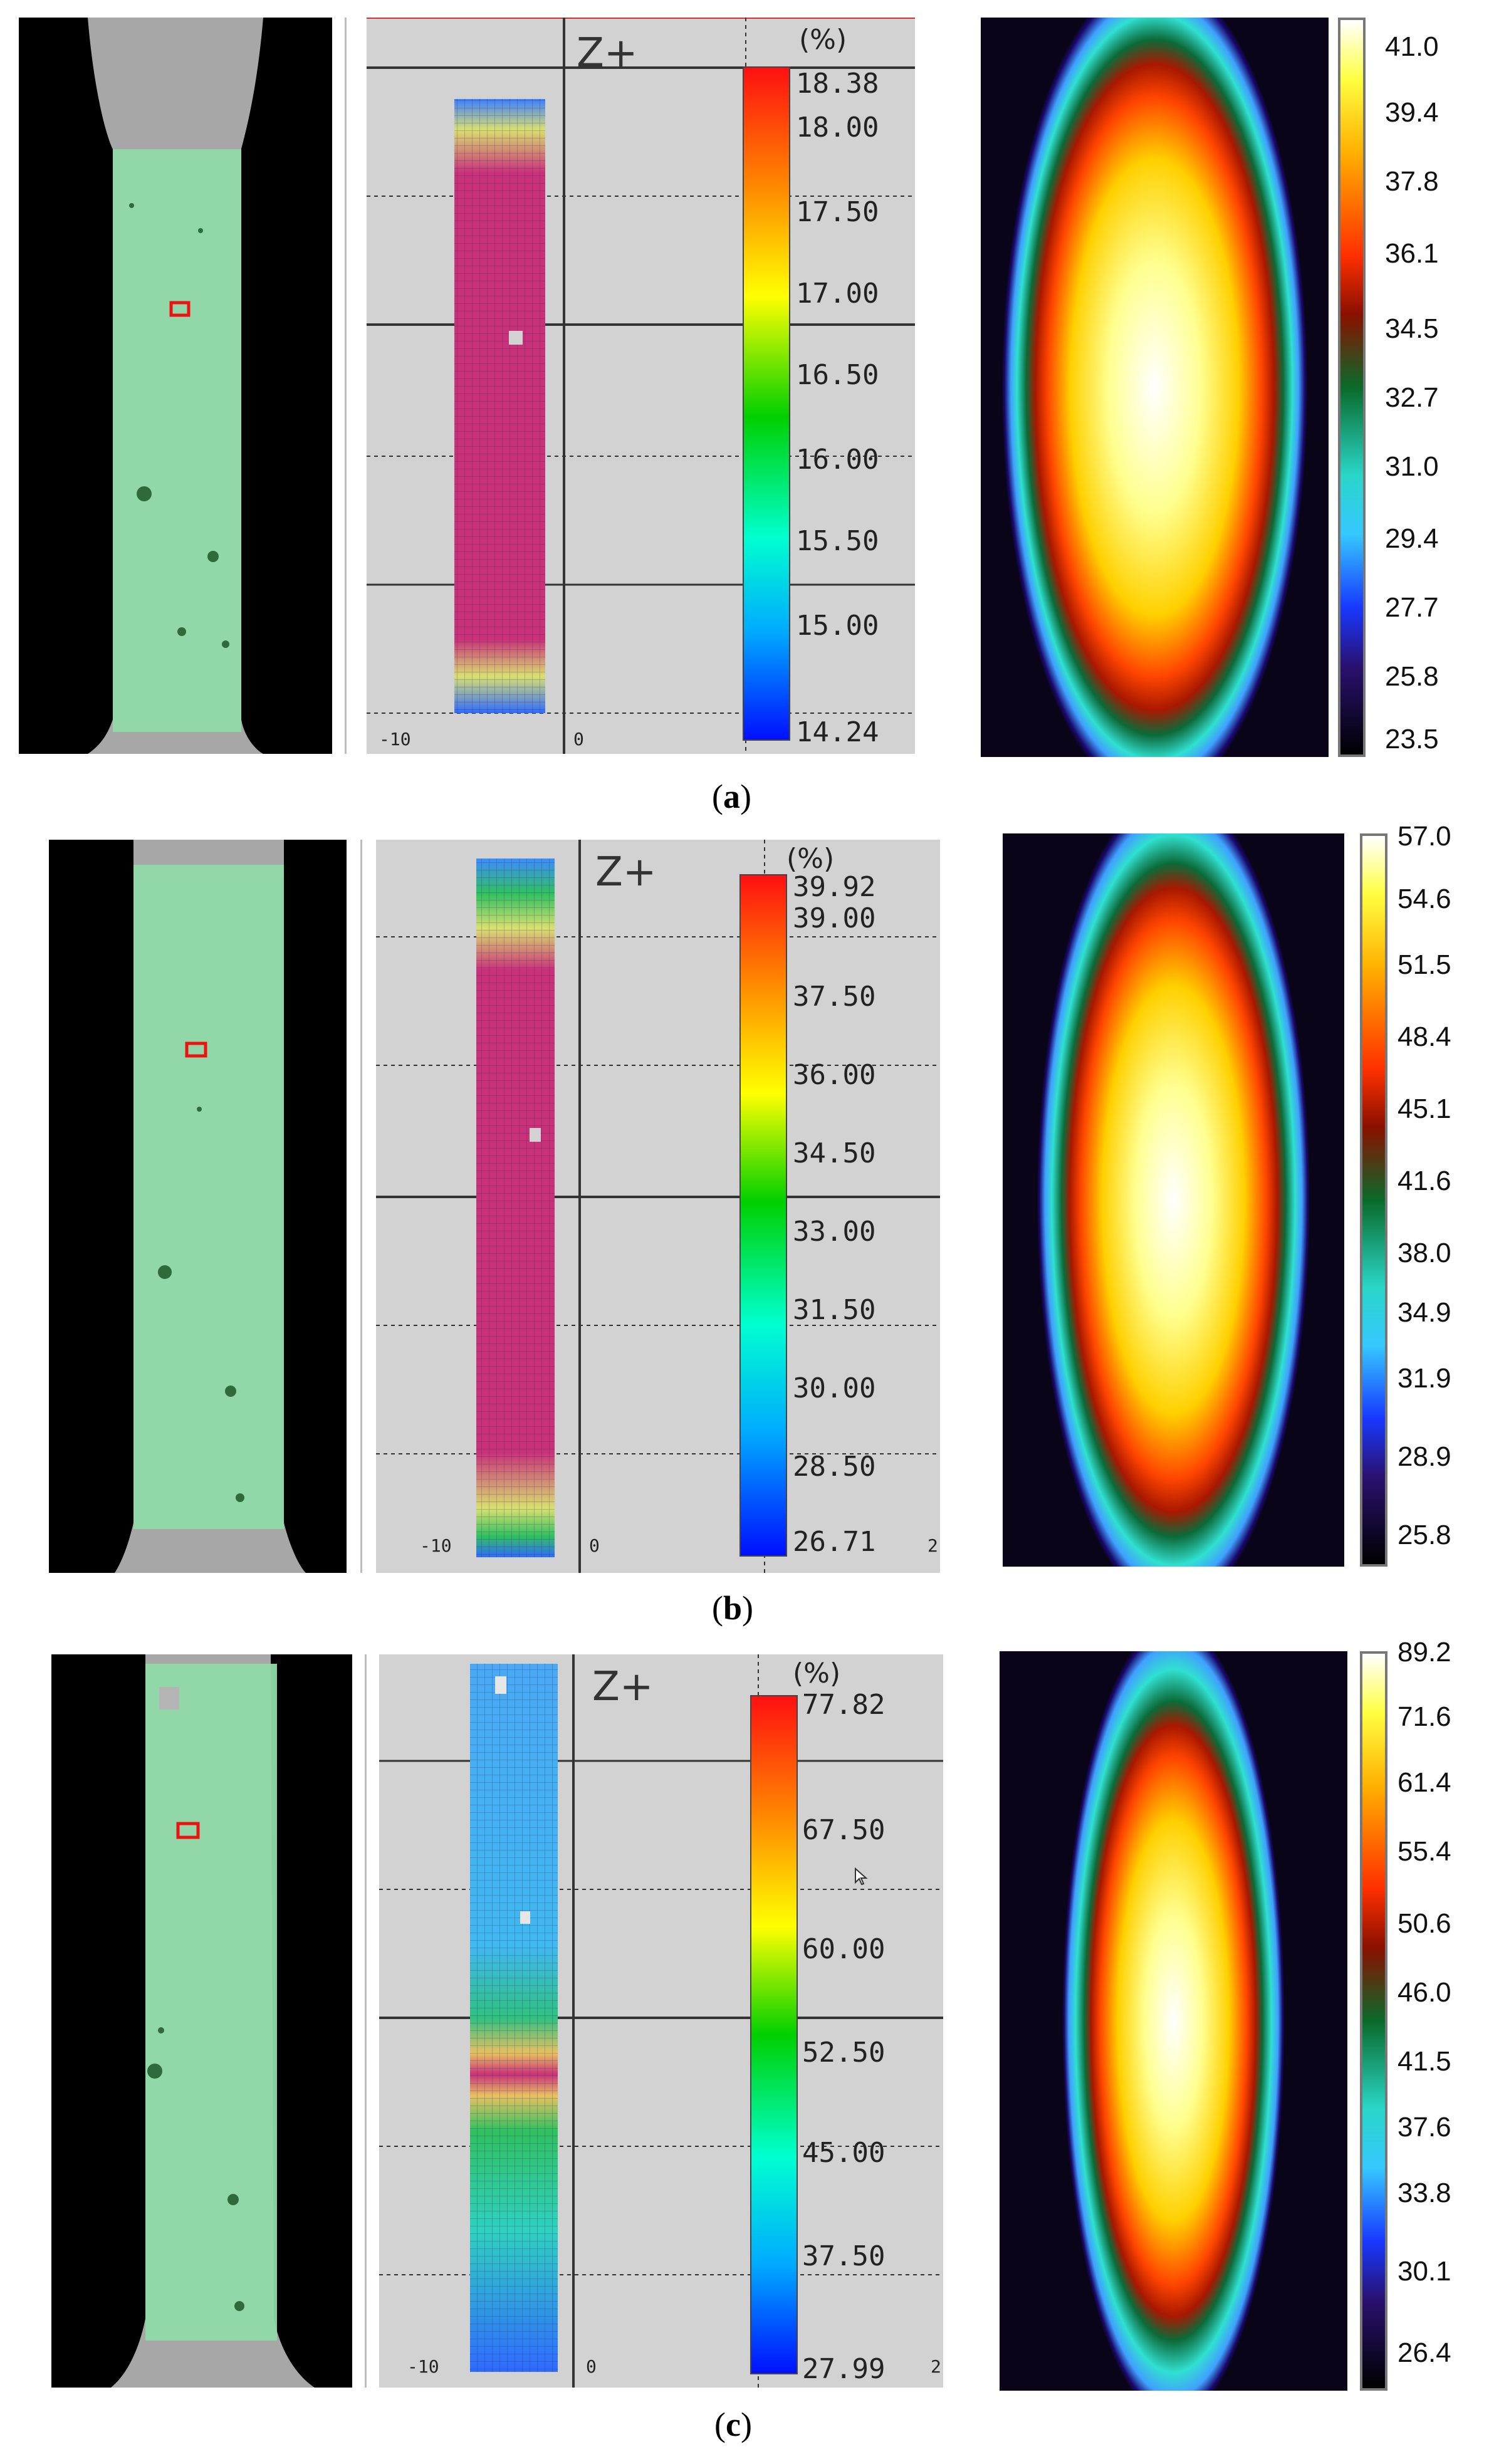 The width and height of the screenshot is (1489, 2464). What do you see at coordinates (1424, 1652) in the screenshot?
I see `temperature-label: 89.2` at bounding box center [1424, 1652].